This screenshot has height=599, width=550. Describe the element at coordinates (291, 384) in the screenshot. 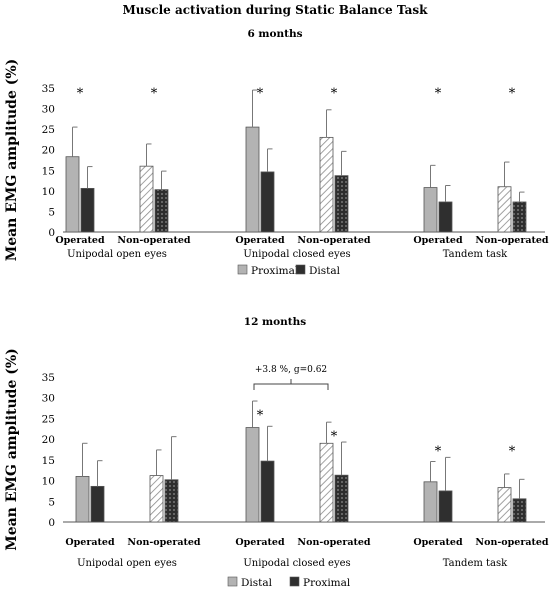

I see `annotation-bracket` at that location.